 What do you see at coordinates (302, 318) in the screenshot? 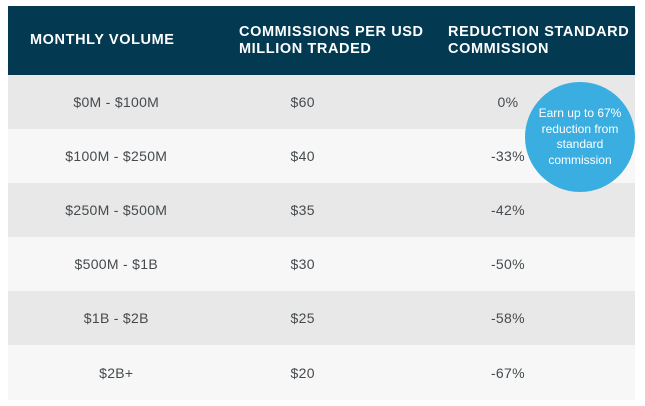
I see `commission-cell: $25` at bounding box center [302, 318].